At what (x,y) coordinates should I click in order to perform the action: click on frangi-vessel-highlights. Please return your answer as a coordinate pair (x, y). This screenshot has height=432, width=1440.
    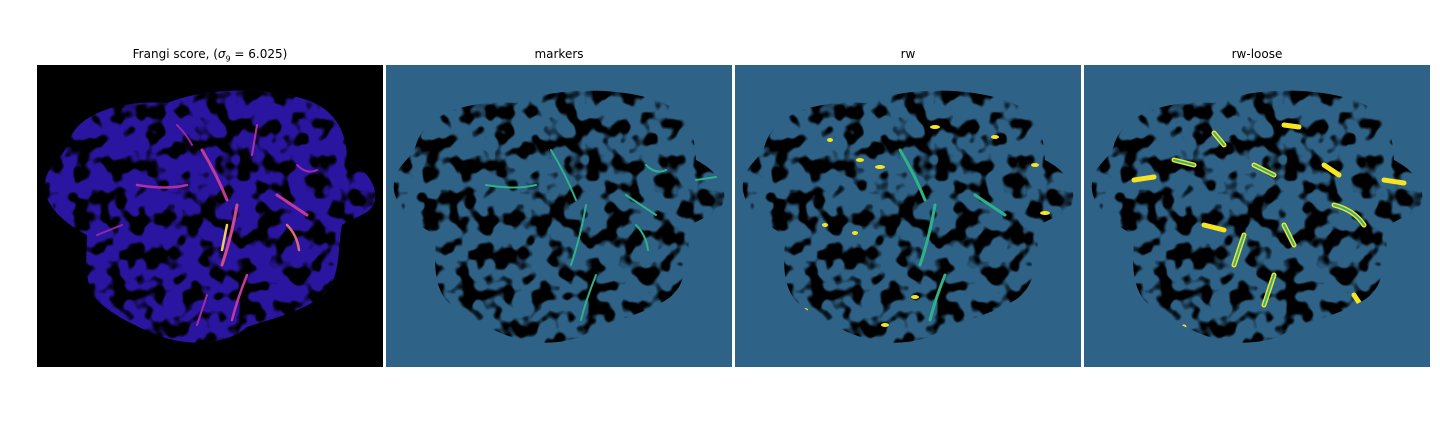
    Looking at the image, I should click on (207, 225).